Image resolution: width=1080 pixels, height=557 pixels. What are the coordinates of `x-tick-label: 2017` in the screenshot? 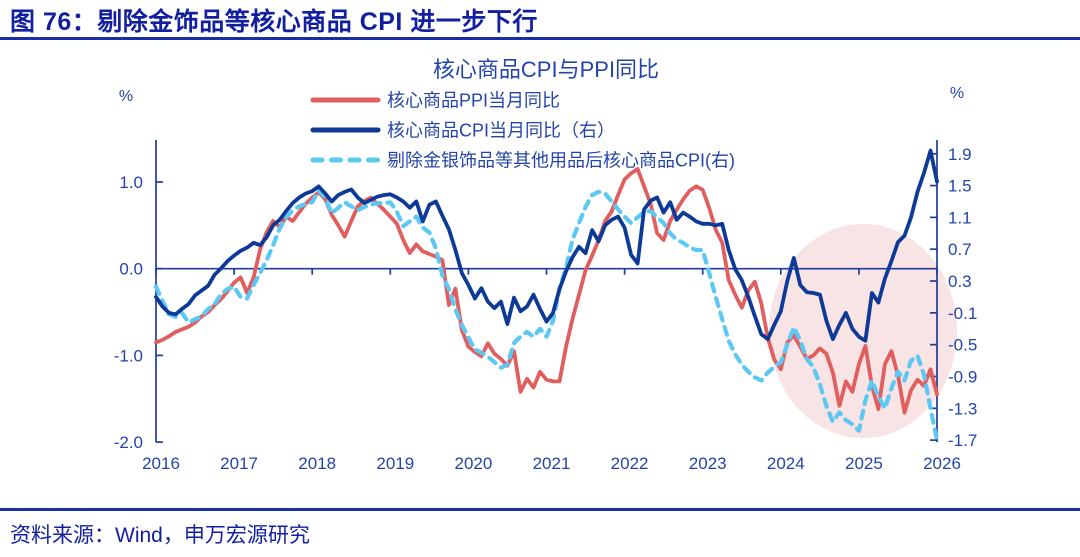 It's located at (239, 463).